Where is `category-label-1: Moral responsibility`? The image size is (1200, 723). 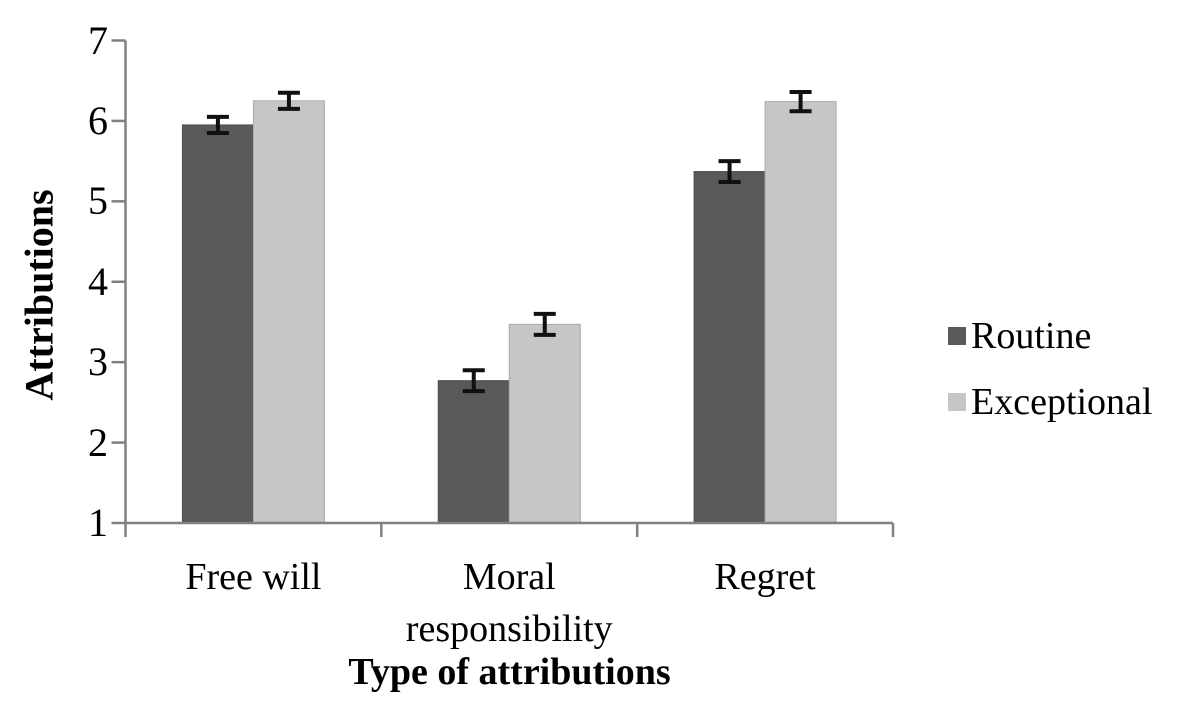 category-label-1: Moral responsibility is located at coordinates (509, 603).